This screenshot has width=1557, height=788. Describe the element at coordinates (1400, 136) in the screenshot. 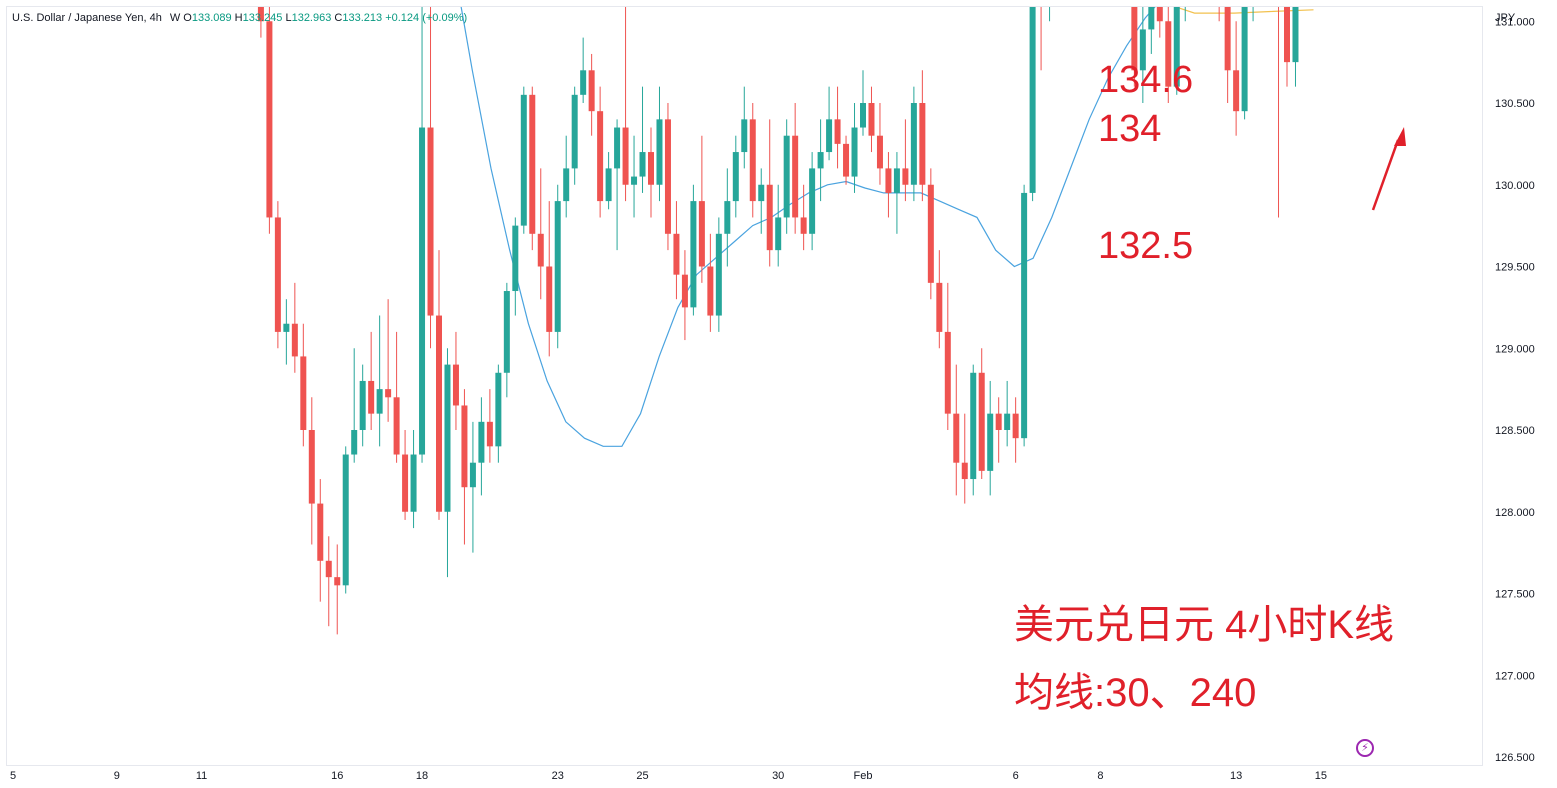

I see `arrow-head-icon` at that location.